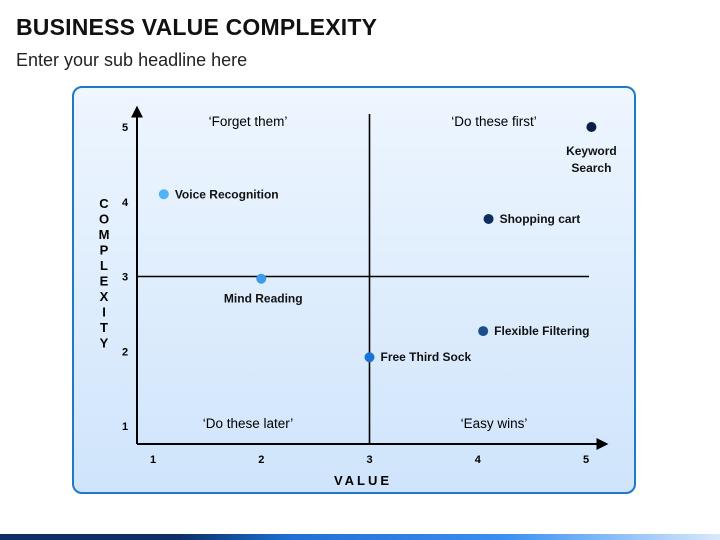 The image size is (720, 540). What do you see at coordinates (248, 121) in the screenshot?
I see `quadrant-label-top-left: ‘Forget them’` at bounding box center [248, 121].